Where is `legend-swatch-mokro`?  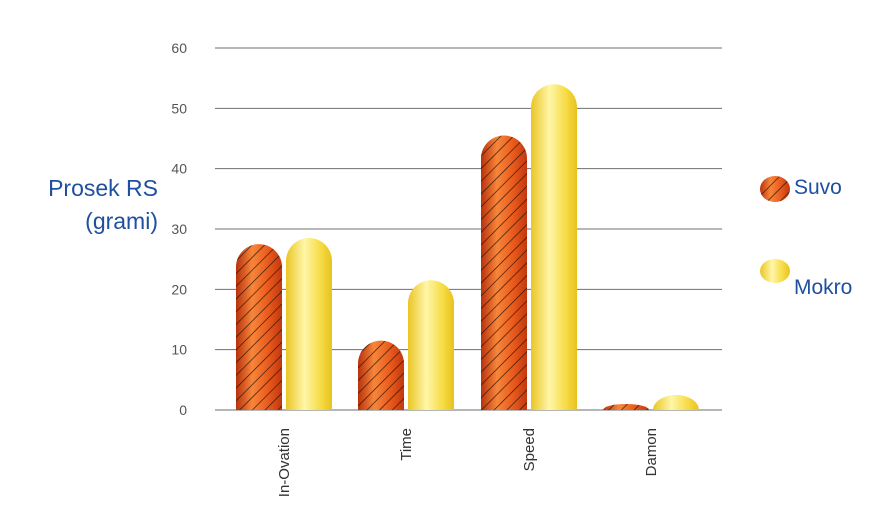
legend-swatch-mokro is located at coordinates (775, 271).